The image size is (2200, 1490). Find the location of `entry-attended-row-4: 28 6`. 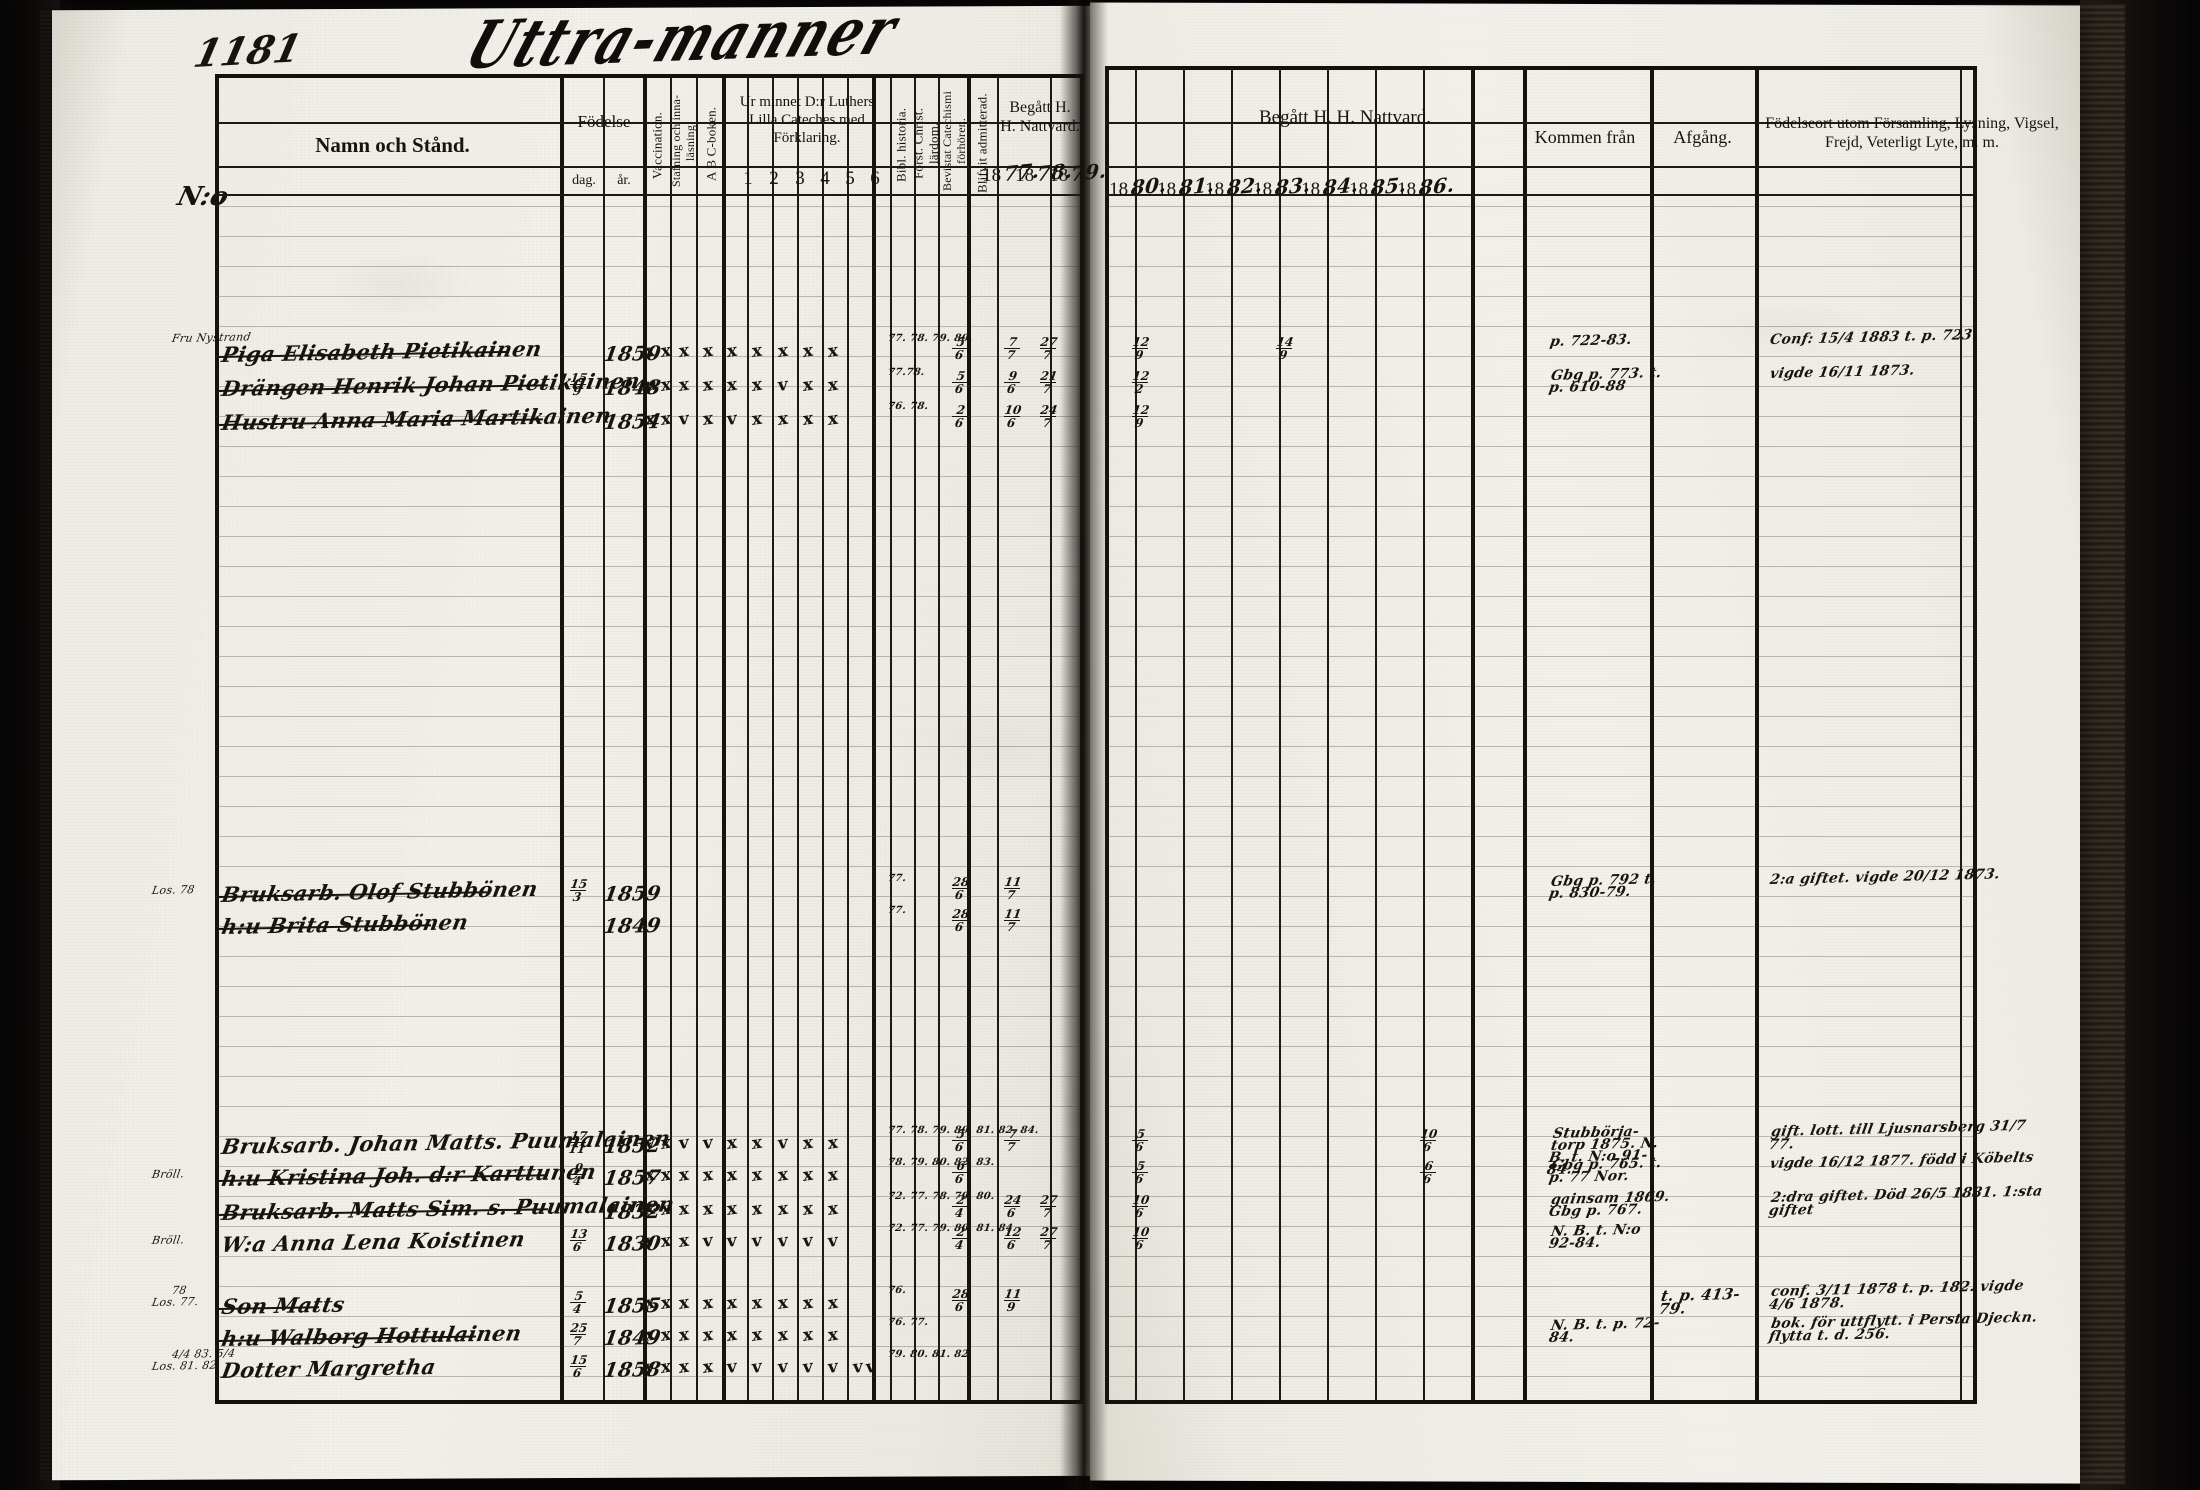

entry-attended-row-4: 28 6 is located at coordinates (961, 888).